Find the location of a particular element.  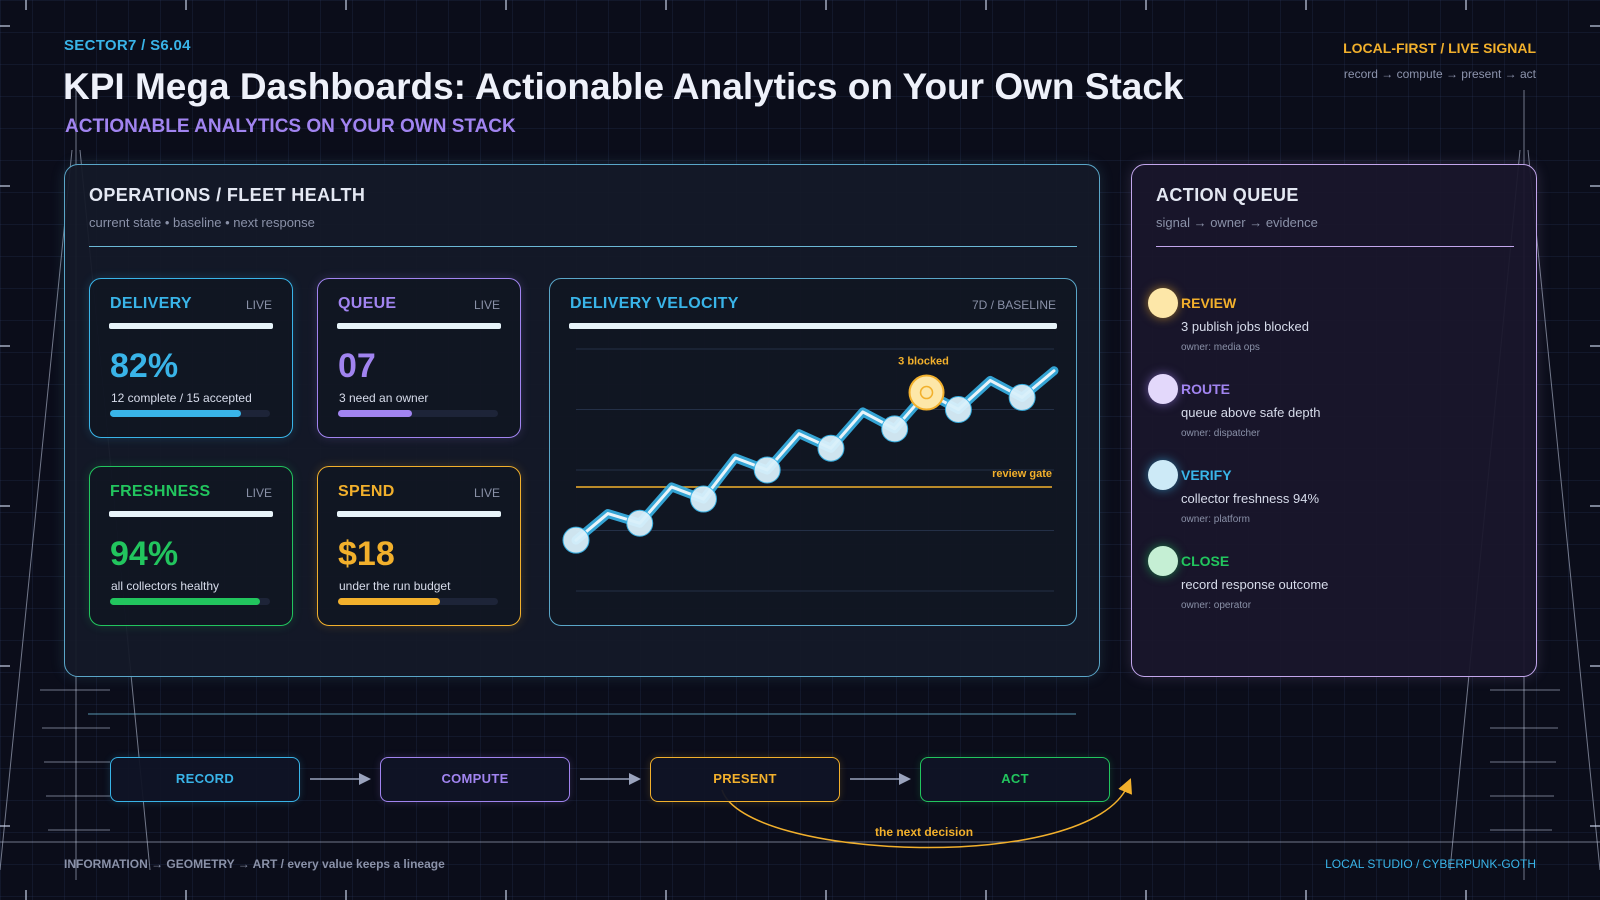

kpi-value: 82% is located at coordinates (144, 366).